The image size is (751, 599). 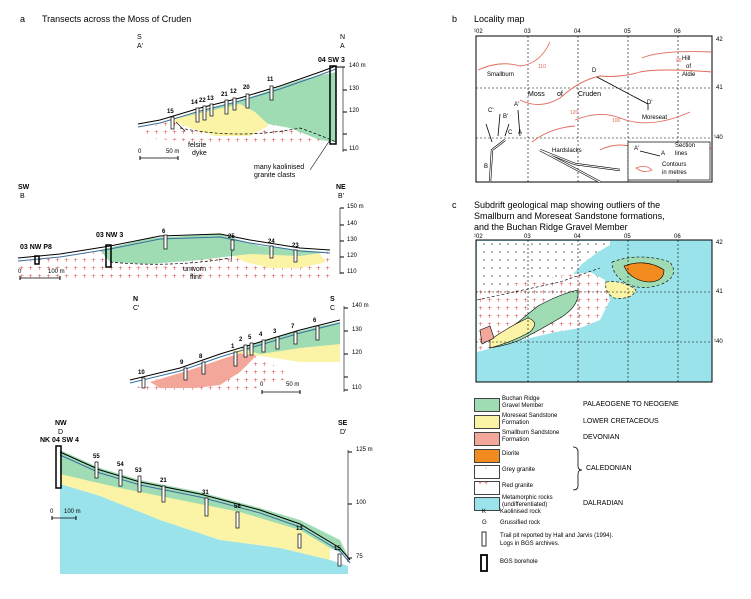 I want to click on panel-c-title-line: and the Buchan Ridge Gravel Member, so click(x=551, y=227).